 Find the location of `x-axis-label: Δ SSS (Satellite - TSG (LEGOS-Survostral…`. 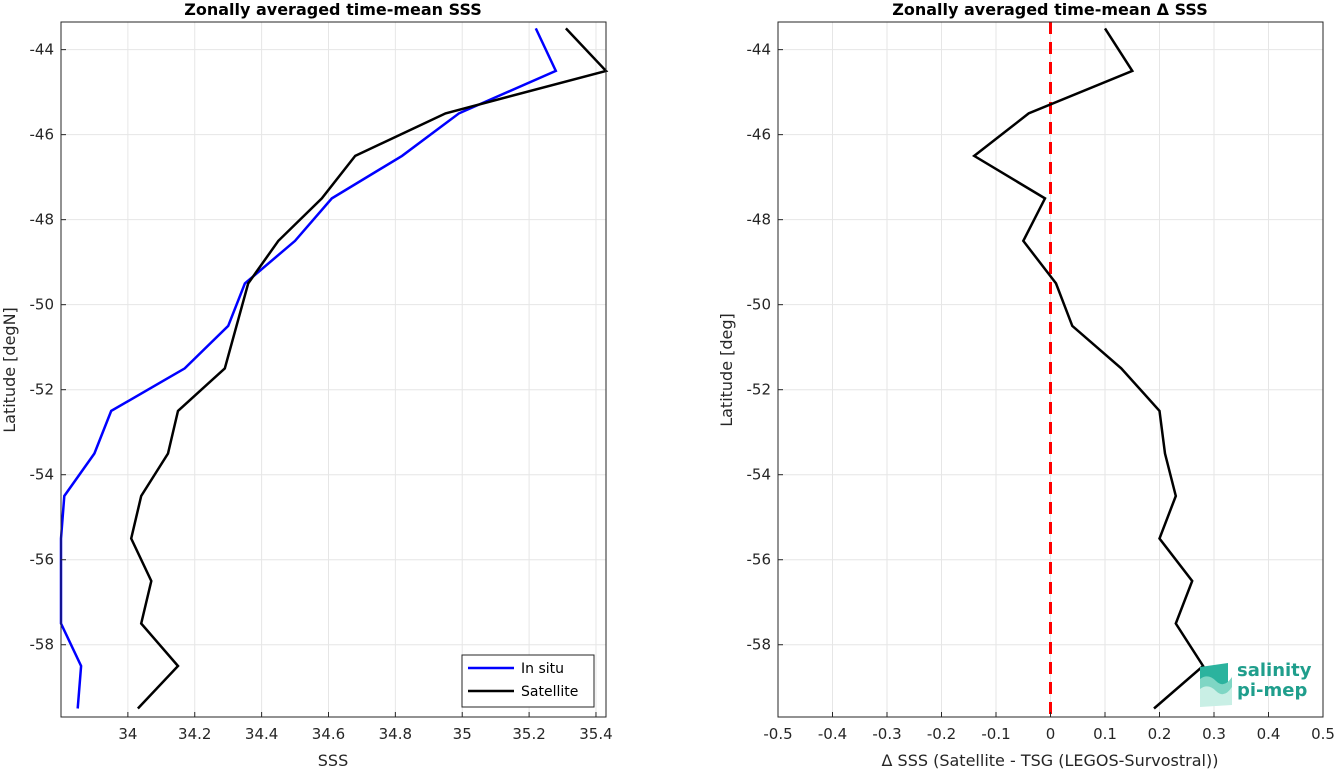

x-axis-label: Δ SSS (Satellite - TSG (LEGOS-Survostral… is located at coordinates (1050, 760).